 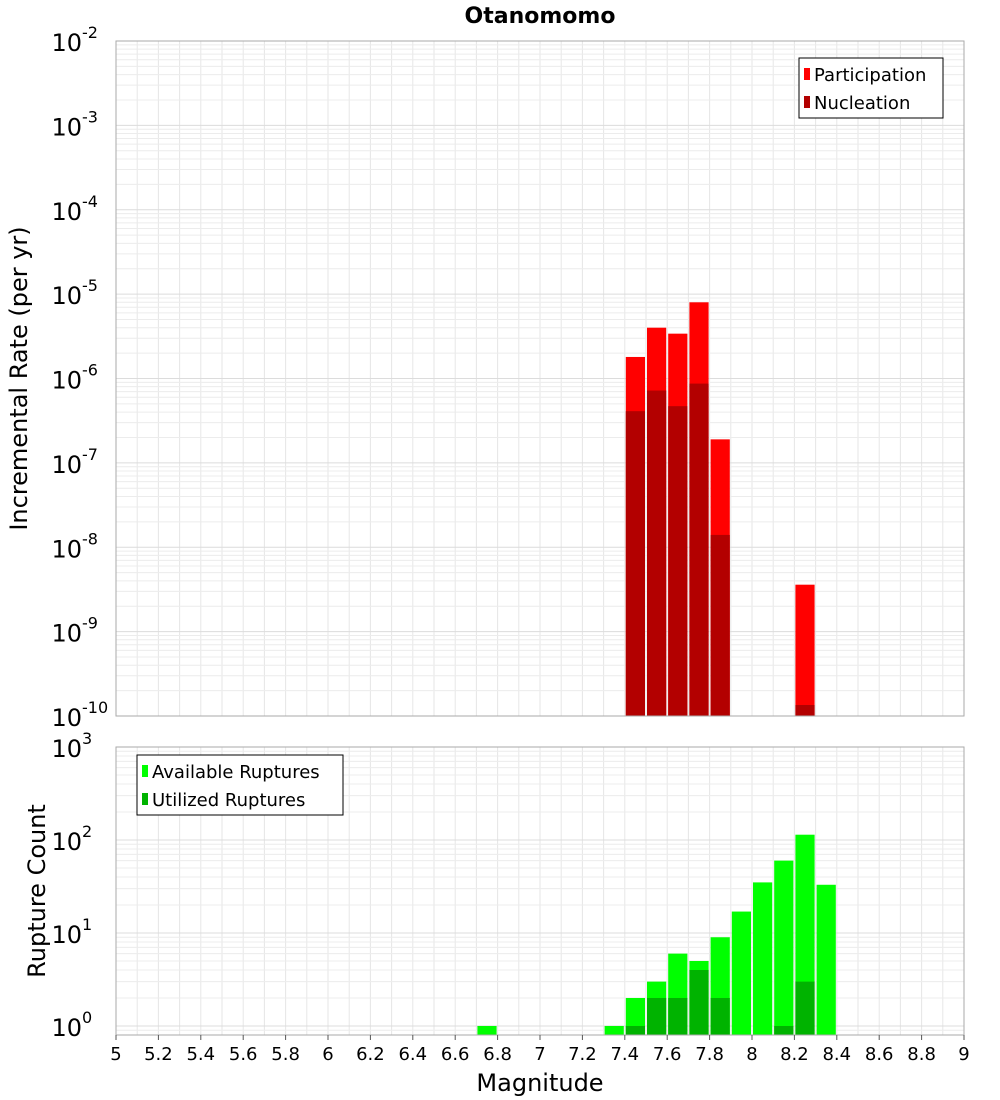 What do you see at coordinates (921, 1054) in the screenshot?
I see `x-tick-label: 8.8` at bounding box center [921, 1054].